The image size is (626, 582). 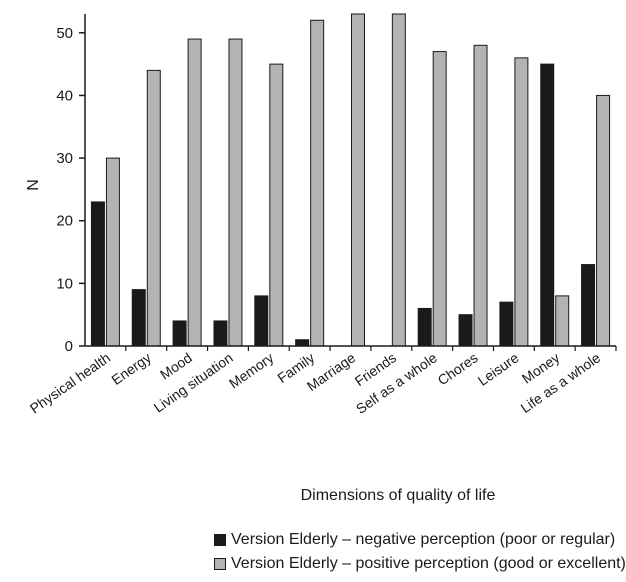 What do you see at coordinates (64, 283) in the screenshot?
I see `y-tick-label: 10` at bounding box center [64, 283].